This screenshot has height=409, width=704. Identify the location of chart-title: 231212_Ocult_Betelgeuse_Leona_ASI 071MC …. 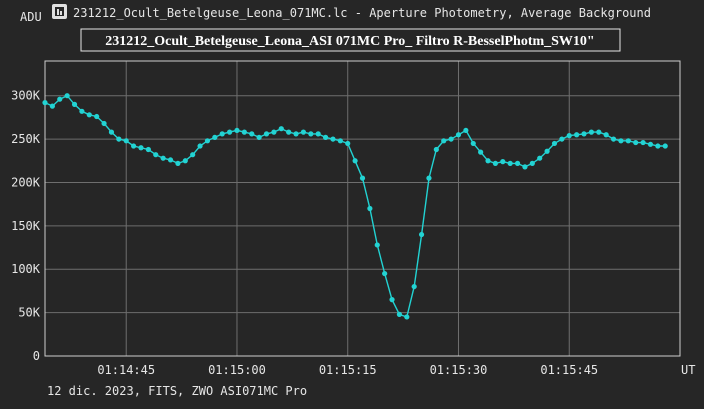
(349, 41).